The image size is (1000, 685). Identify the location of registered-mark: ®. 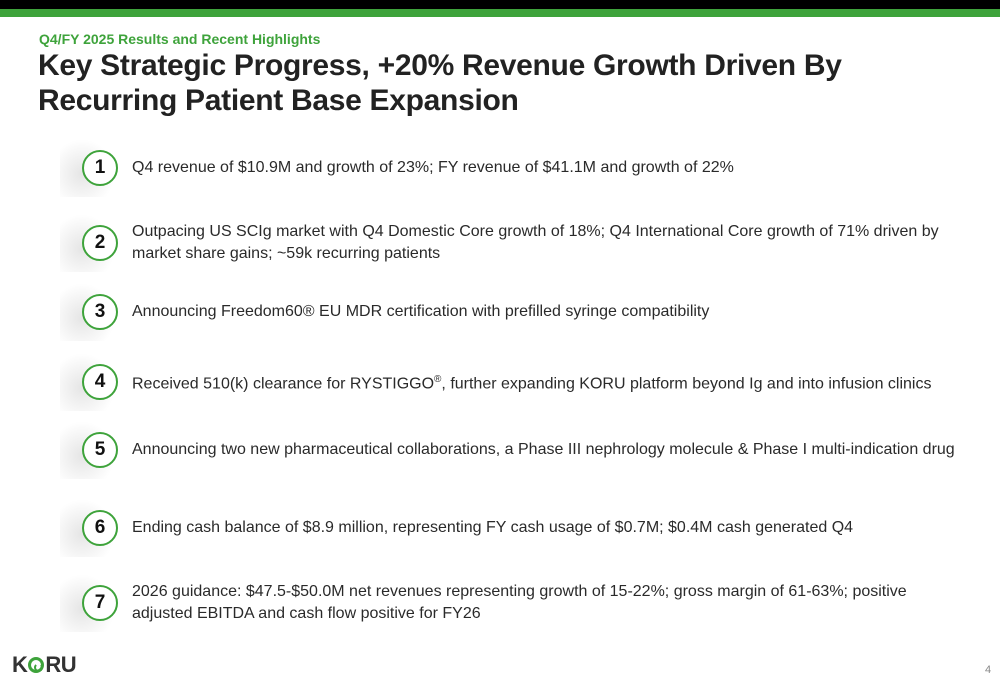
(438, 379).